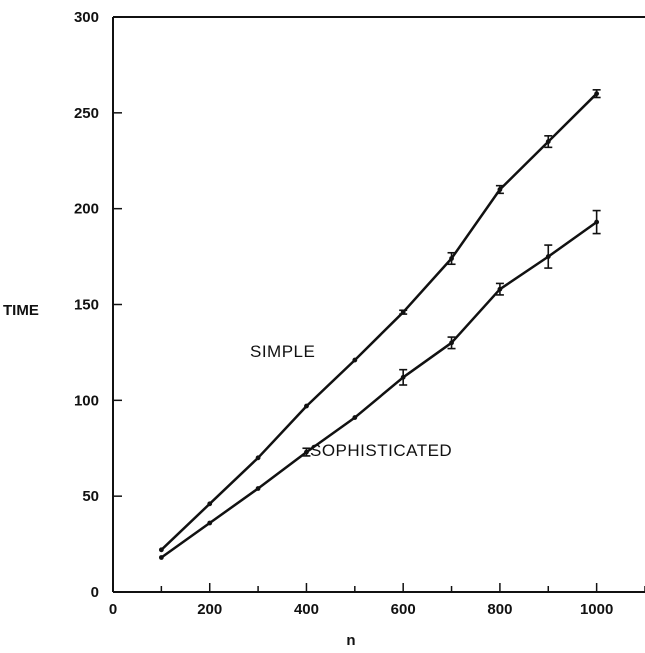 The height and width of the screenshot is (653, 645). Describe the element at coordinates (596, 609) in the screenshot. I see `x-tick-label: 1000` at that location.